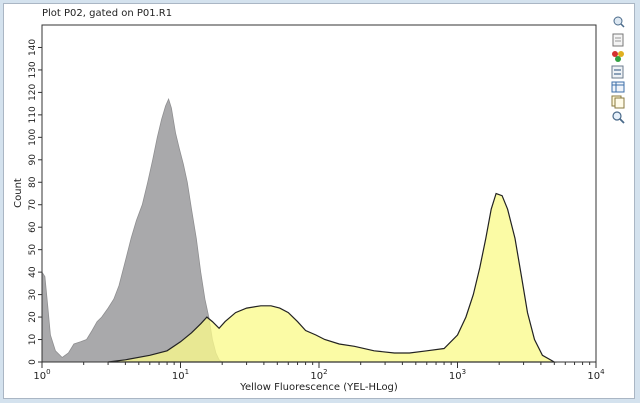 Image resolution: width=640 pixels, height=403 pixels. What do you see at coordinates (618, 40) in the screenshot?
I see `document-icon` at bounding box center [618, 40].